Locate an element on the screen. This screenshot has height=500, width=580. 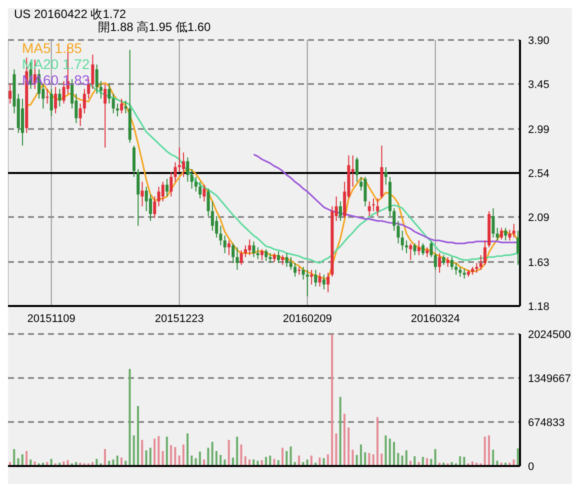
x-tick-label: 20151223 is located at coordinates (179, 318).